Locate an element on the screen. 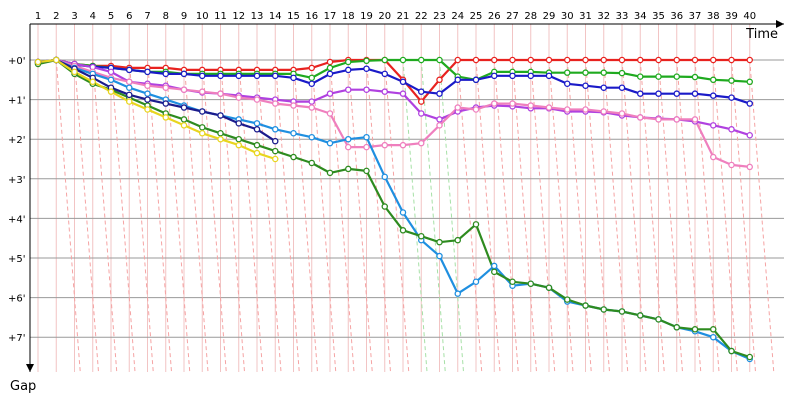 The height and width of the screenshot is (404, 800). x-tick-label: 39 is located at coordinates (731, 16).